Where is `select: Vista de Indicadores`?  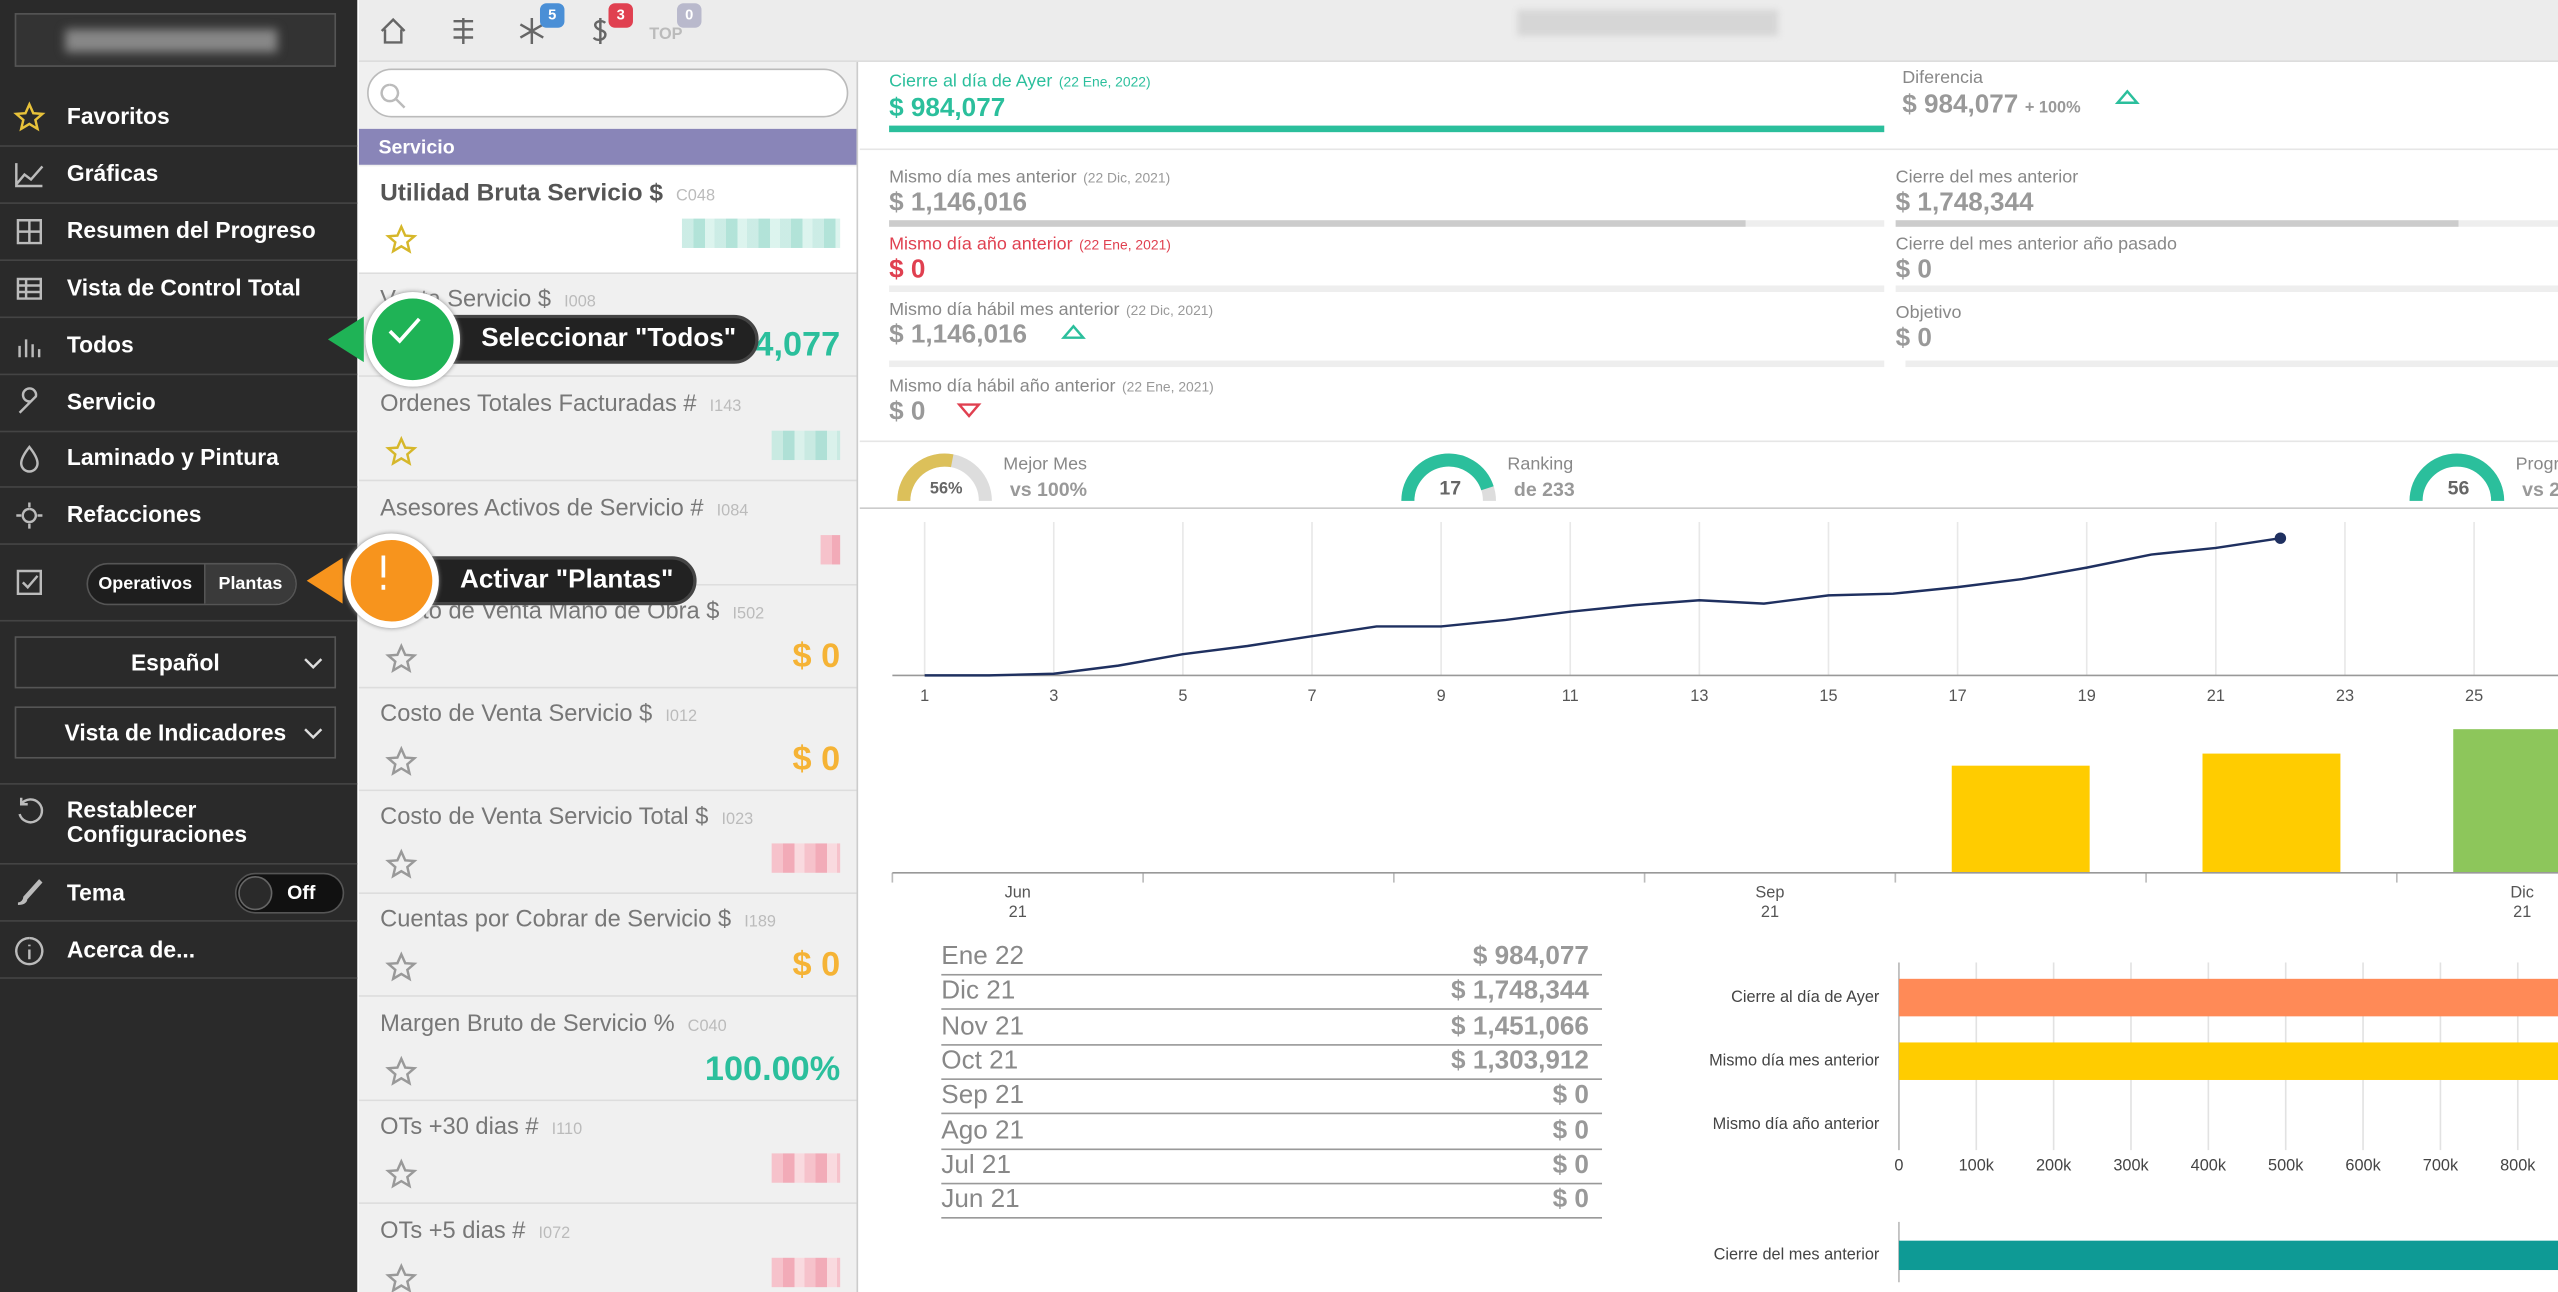 select: Vista de Indicadores is located at coordinates (175, 732).